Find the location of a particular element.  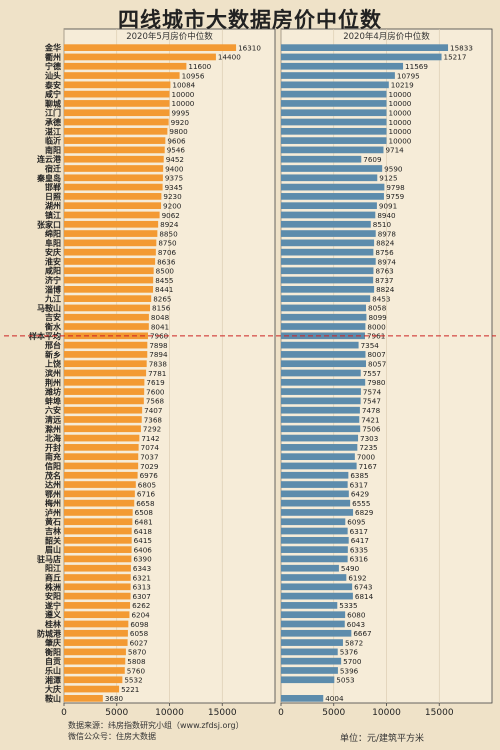

may-value-label: 5808 is located at coordinates (136, 661).